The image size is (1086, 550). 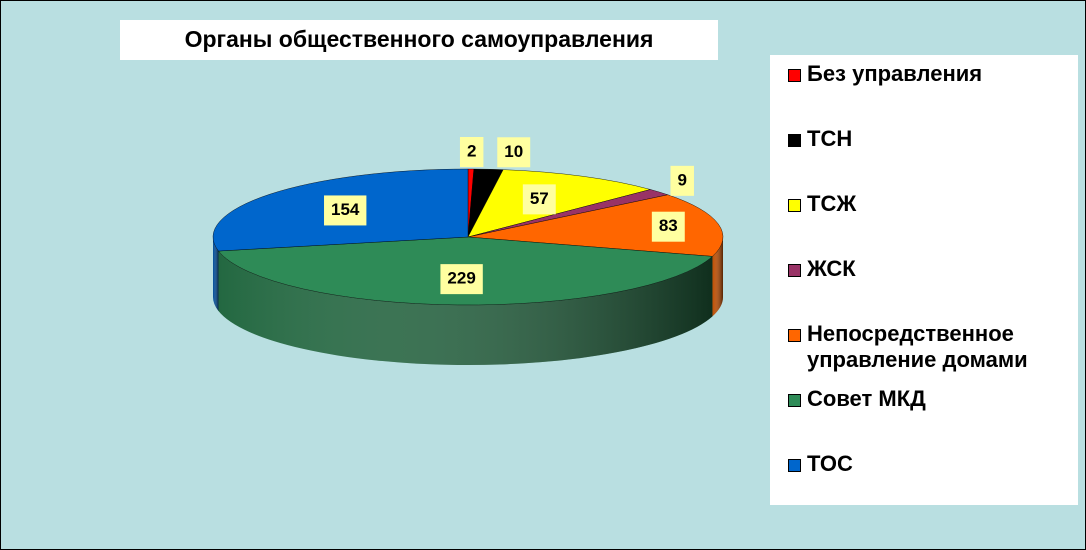 I want to click on legend-label: ТСЖ, so click(x=832, y=203).